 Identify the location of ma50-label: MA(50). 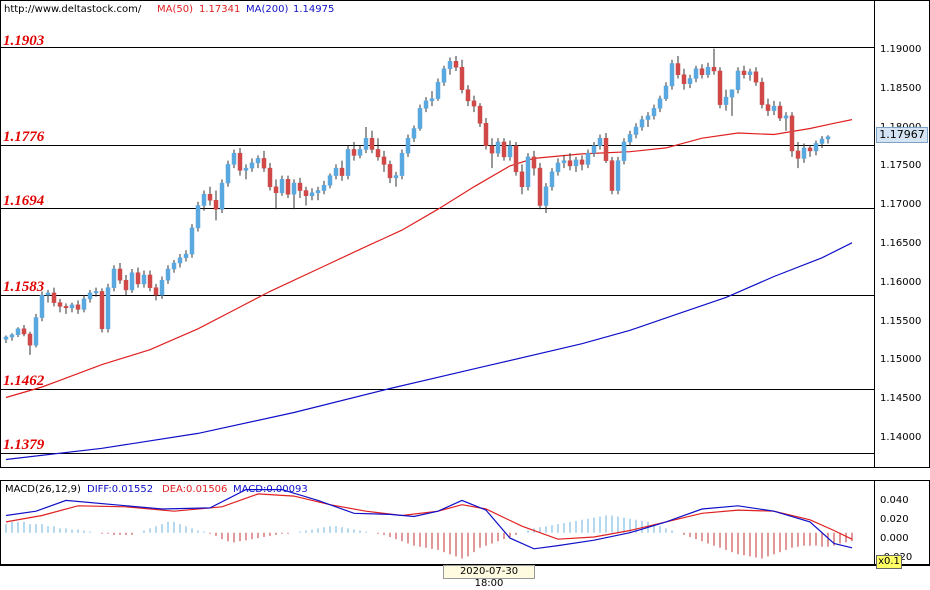
(175, 9).